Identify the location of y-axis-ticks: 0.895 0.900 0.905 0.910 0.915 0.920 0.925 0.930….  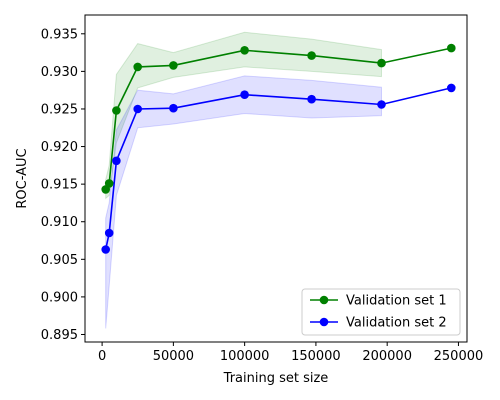
(63, 185).